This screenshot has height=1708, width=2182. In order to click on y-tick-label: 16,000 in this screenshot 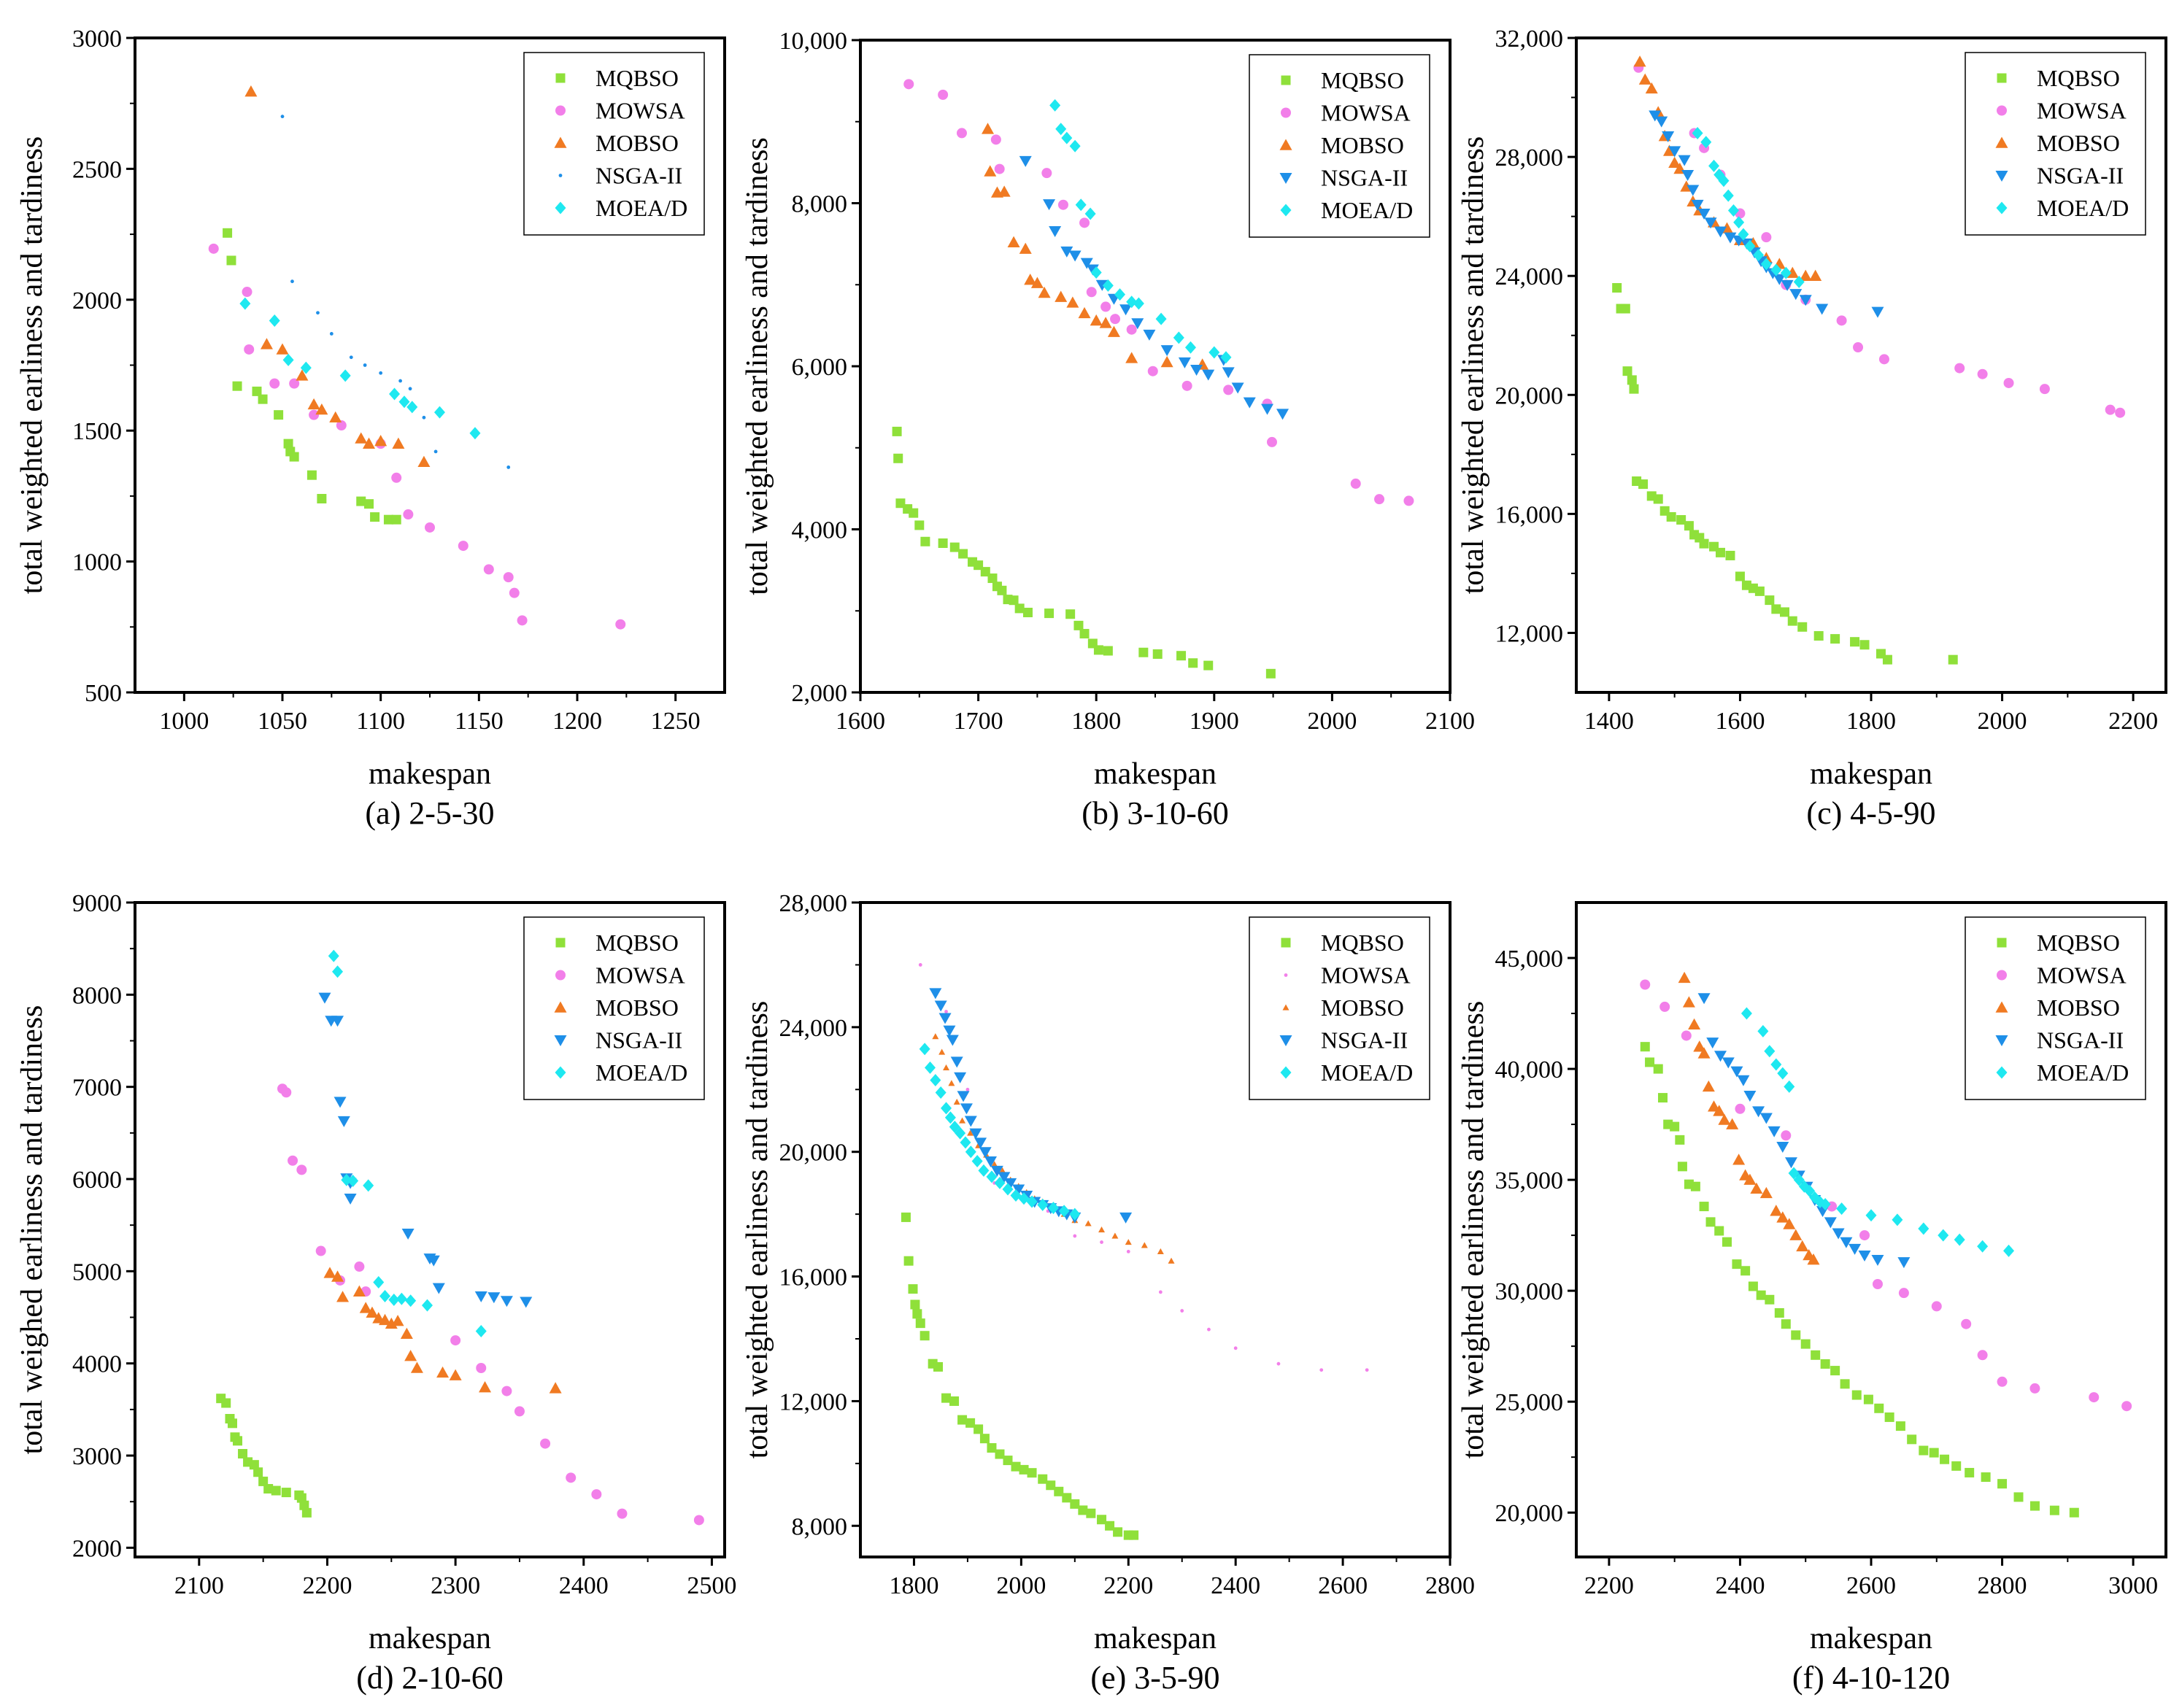, I will do `click(813, 1277)`.